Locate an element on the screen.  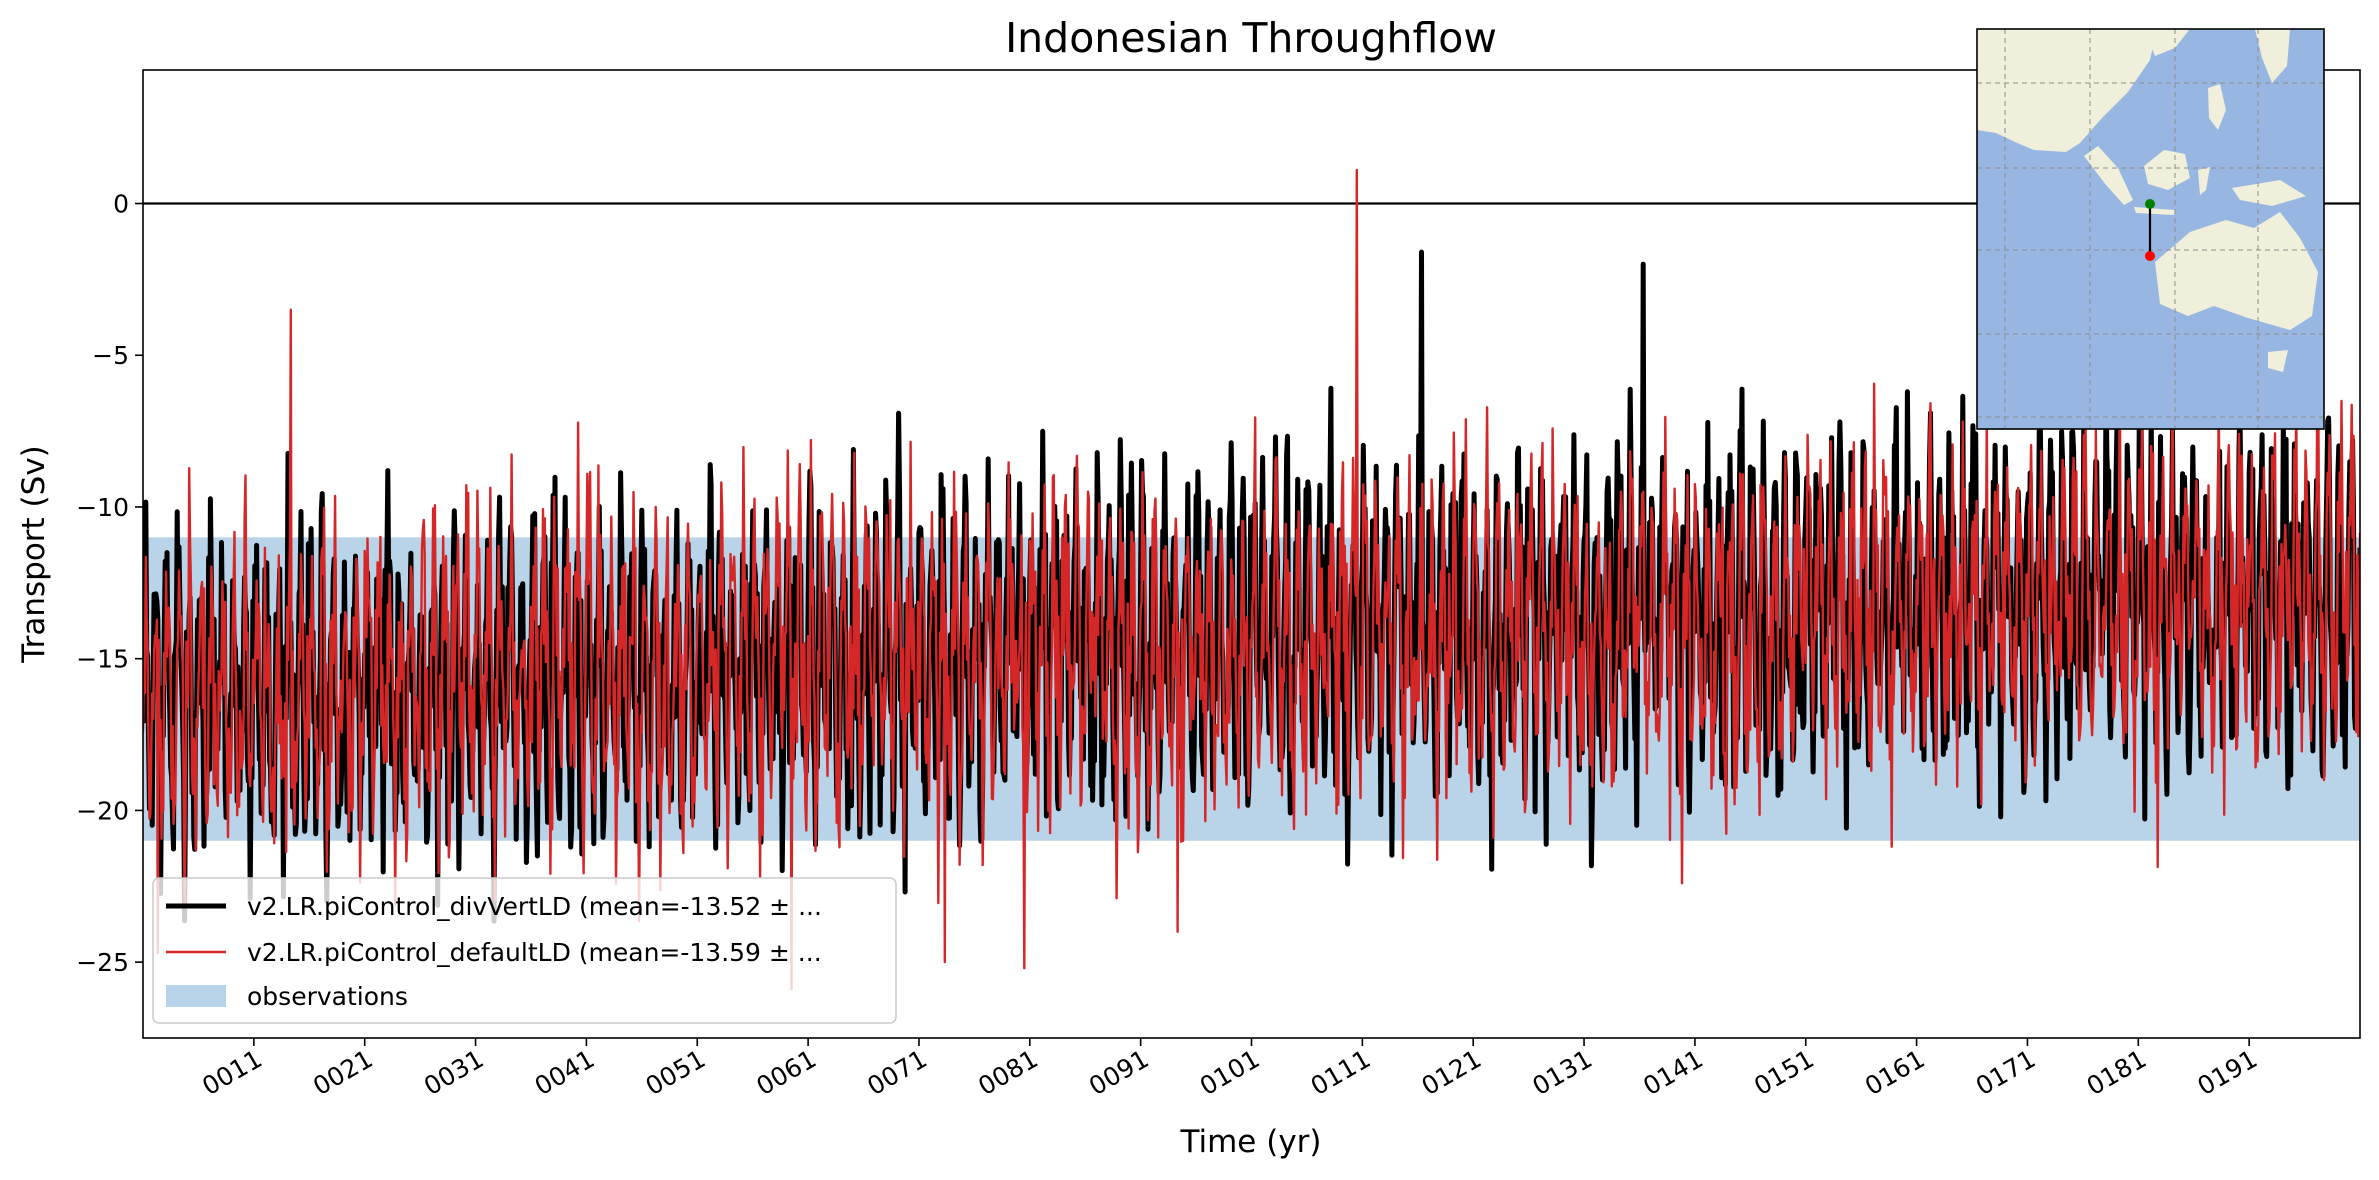
transect-start-marker is located at coordinates (2150, 204).